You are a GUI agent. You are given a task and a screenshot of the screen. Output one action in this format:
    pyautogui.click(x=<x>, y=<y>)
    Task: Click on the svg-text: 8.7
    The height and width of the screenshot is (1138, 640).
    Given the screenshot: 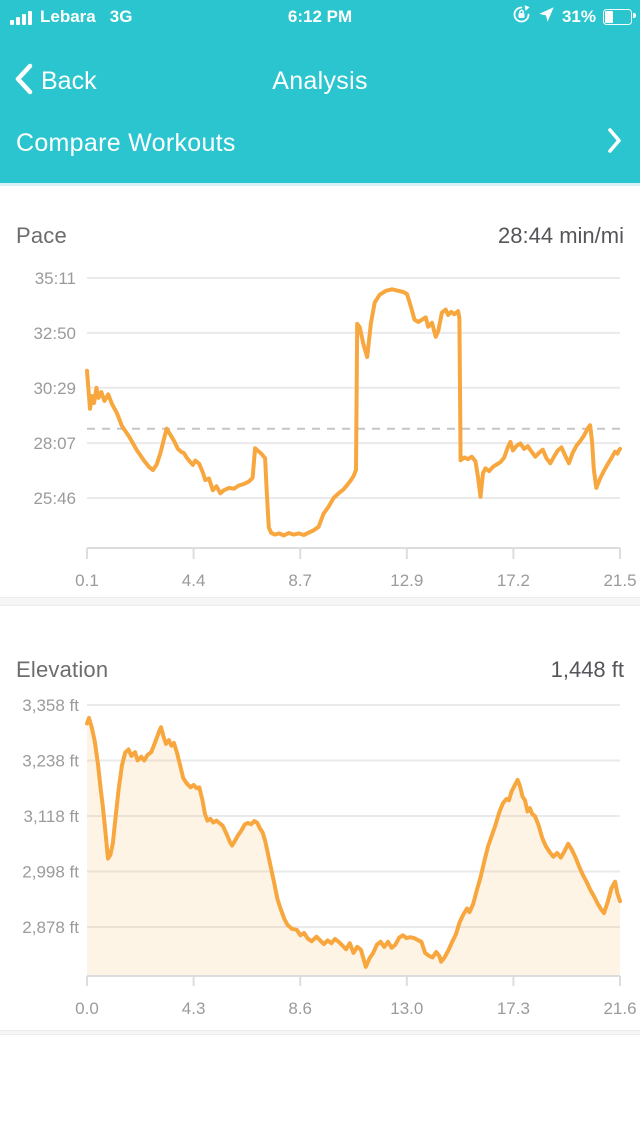 What is the action you would take?
    pyautogui.click(x=300, y=580)
    